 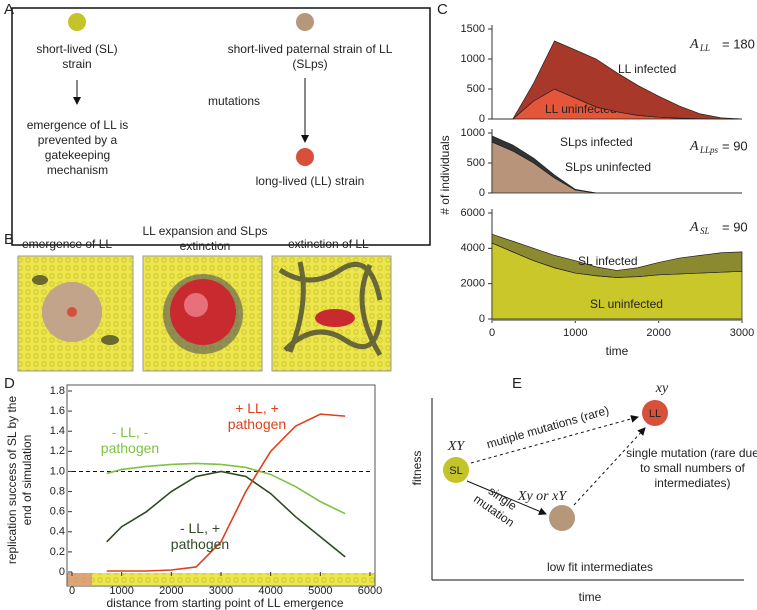 What do you see at coordinates (417, 468) in the screenshot?
I see `axis-label: fitness` at bounding box center [417, 468].